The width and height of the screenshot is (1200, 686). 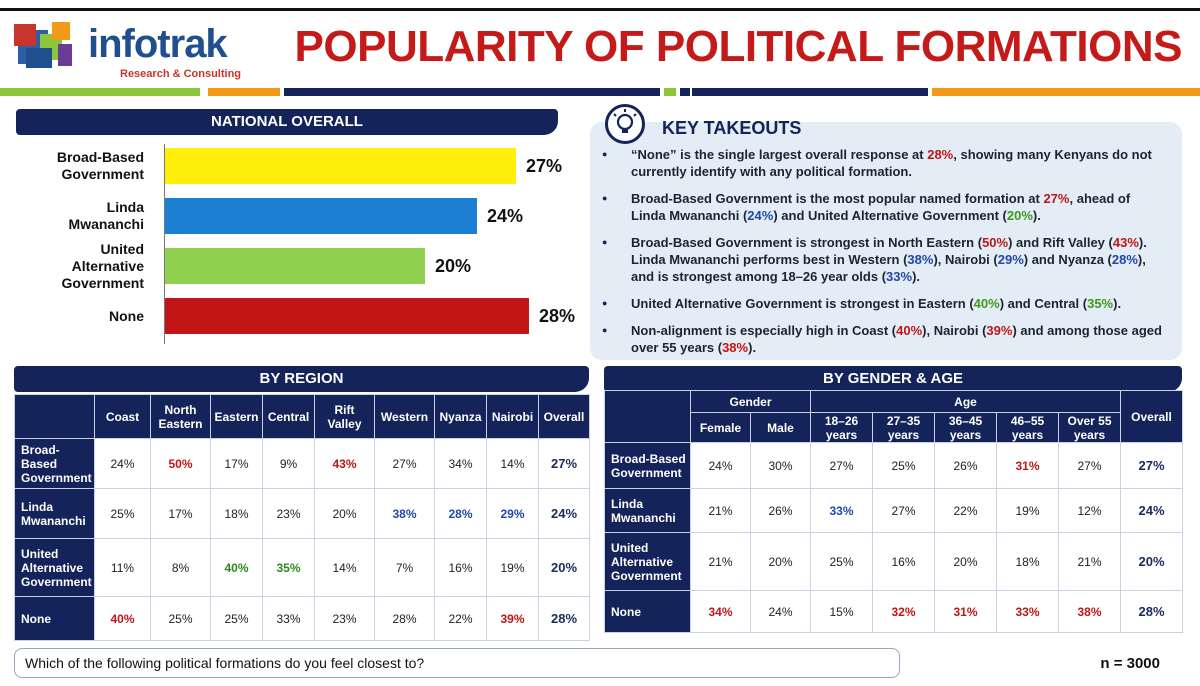 I want to click on bar-label: Broad-Based Government, so click(x=100, y=165).